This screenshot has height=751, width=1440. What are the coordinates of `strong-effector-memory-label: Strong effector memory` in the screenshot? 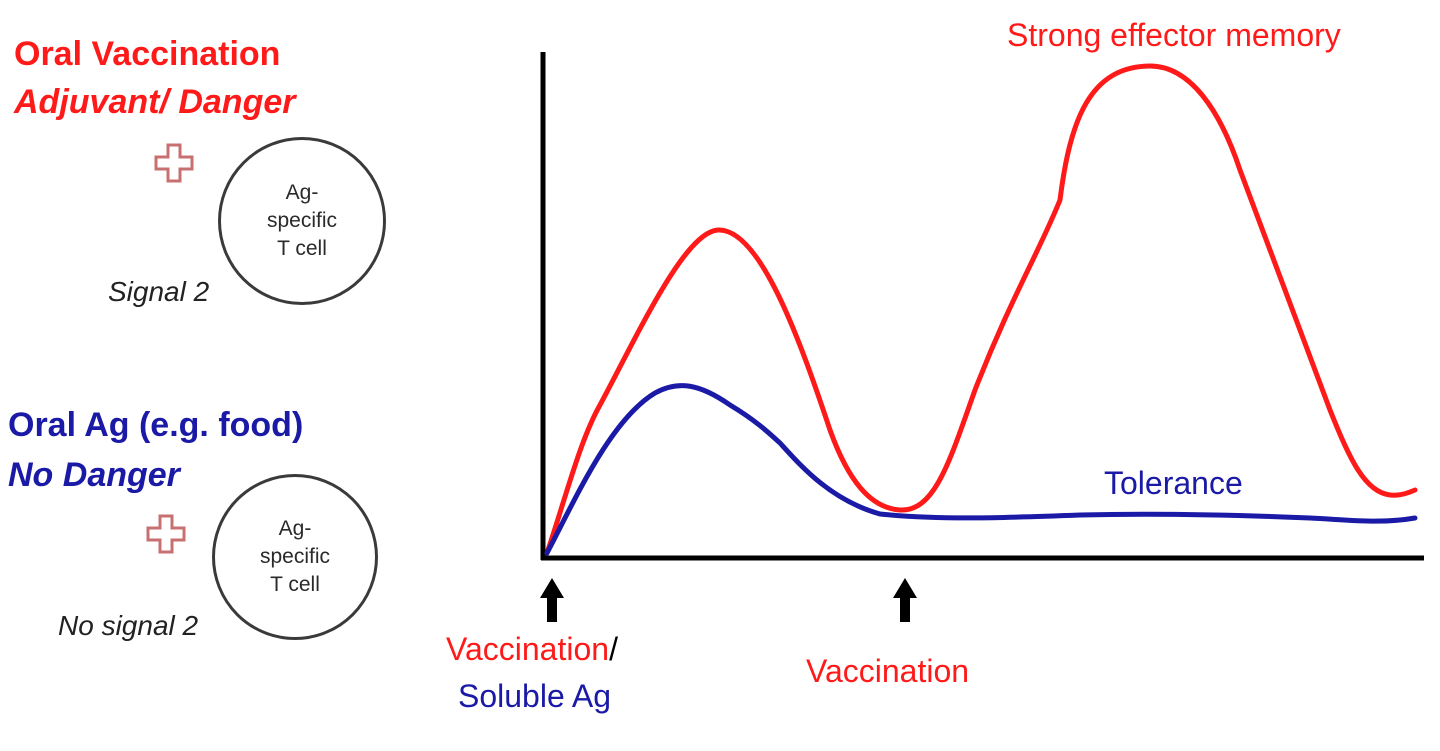 It's located at (1174, 35).